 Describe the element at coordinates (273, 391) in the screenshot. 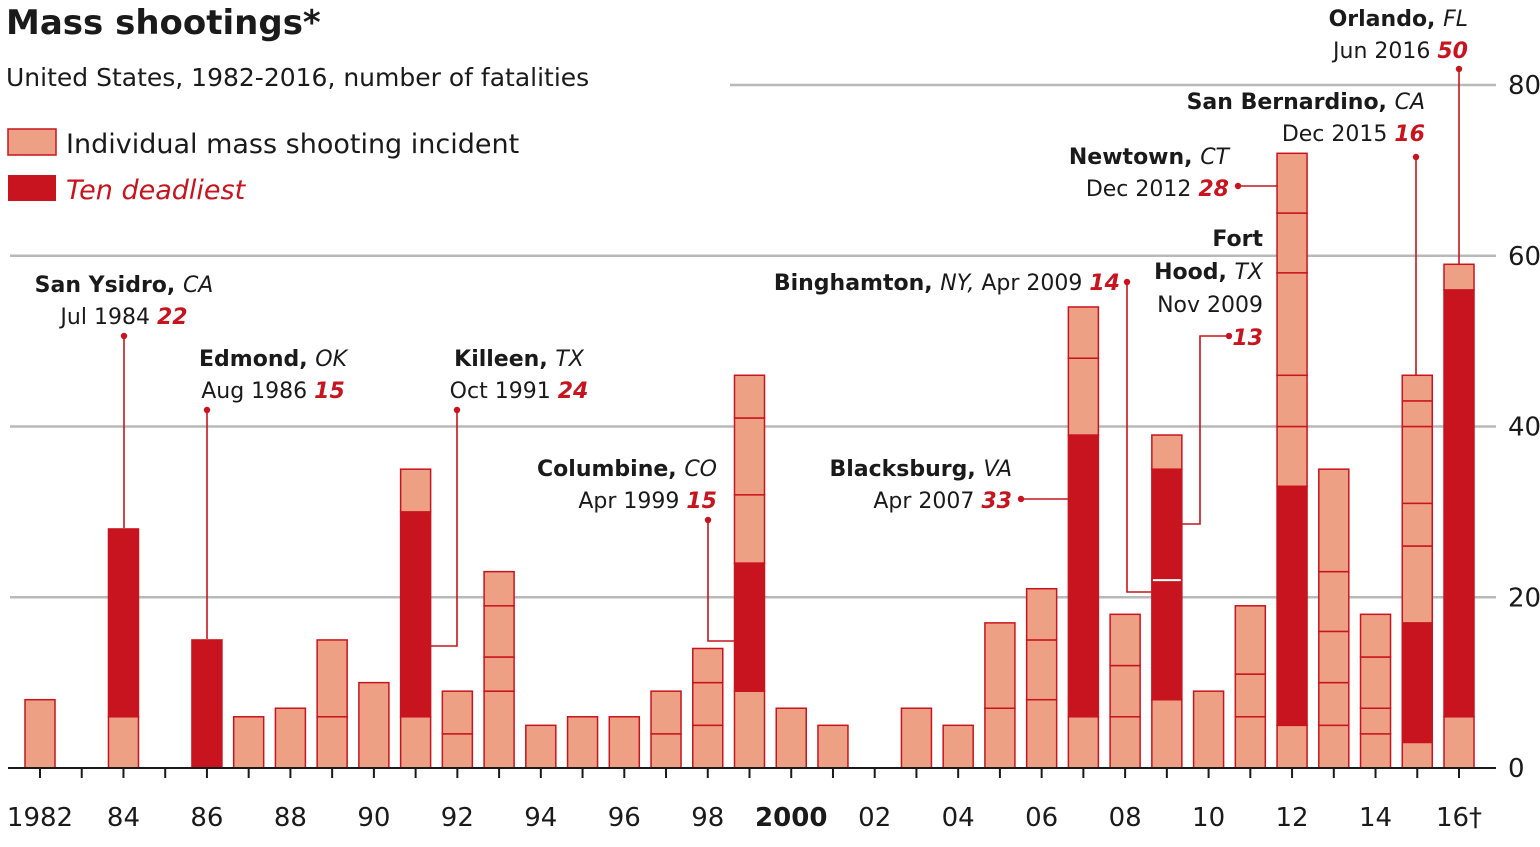

I see `annotation-line: Aug 1986 15` at that location.